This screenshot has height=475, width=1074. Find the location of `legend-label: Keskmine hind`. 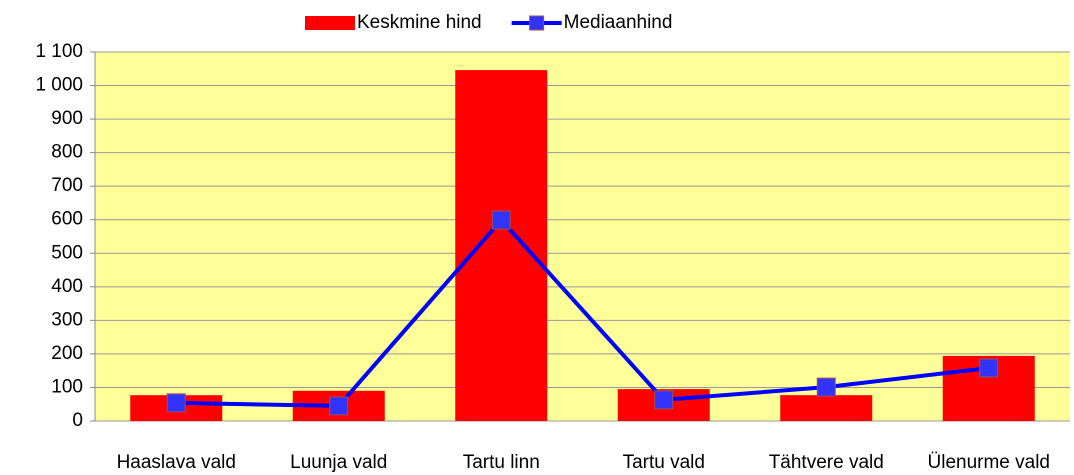

legend-label: Keskmine hind is located at coordinates (419, 22).